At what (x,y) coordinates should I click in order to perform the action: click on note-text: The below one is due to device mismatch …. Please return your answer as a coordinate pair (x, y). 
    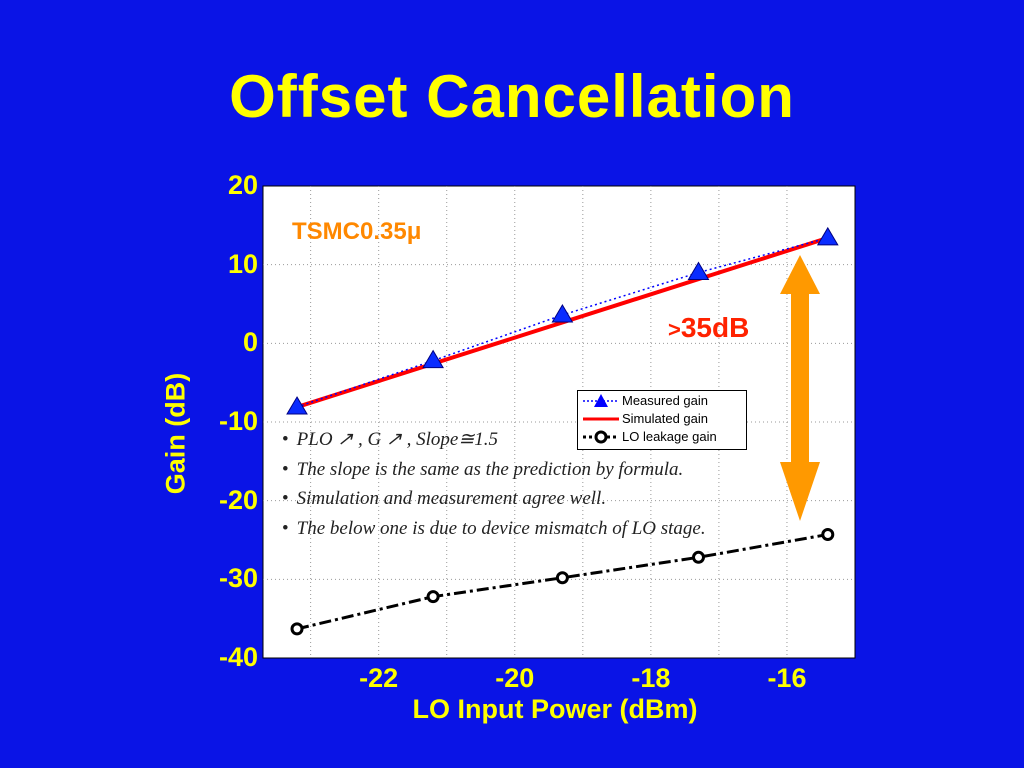
    Looking at the image, I should click on (501, 528).